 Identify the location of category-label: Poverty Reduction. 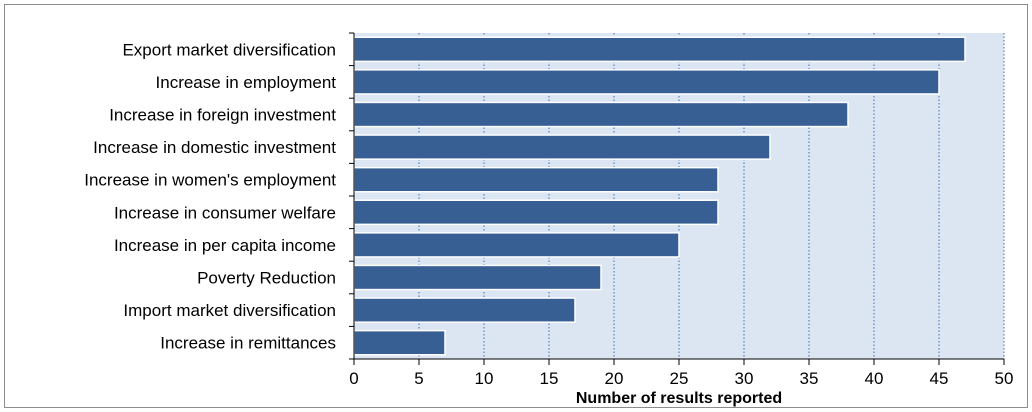
(266, 278).